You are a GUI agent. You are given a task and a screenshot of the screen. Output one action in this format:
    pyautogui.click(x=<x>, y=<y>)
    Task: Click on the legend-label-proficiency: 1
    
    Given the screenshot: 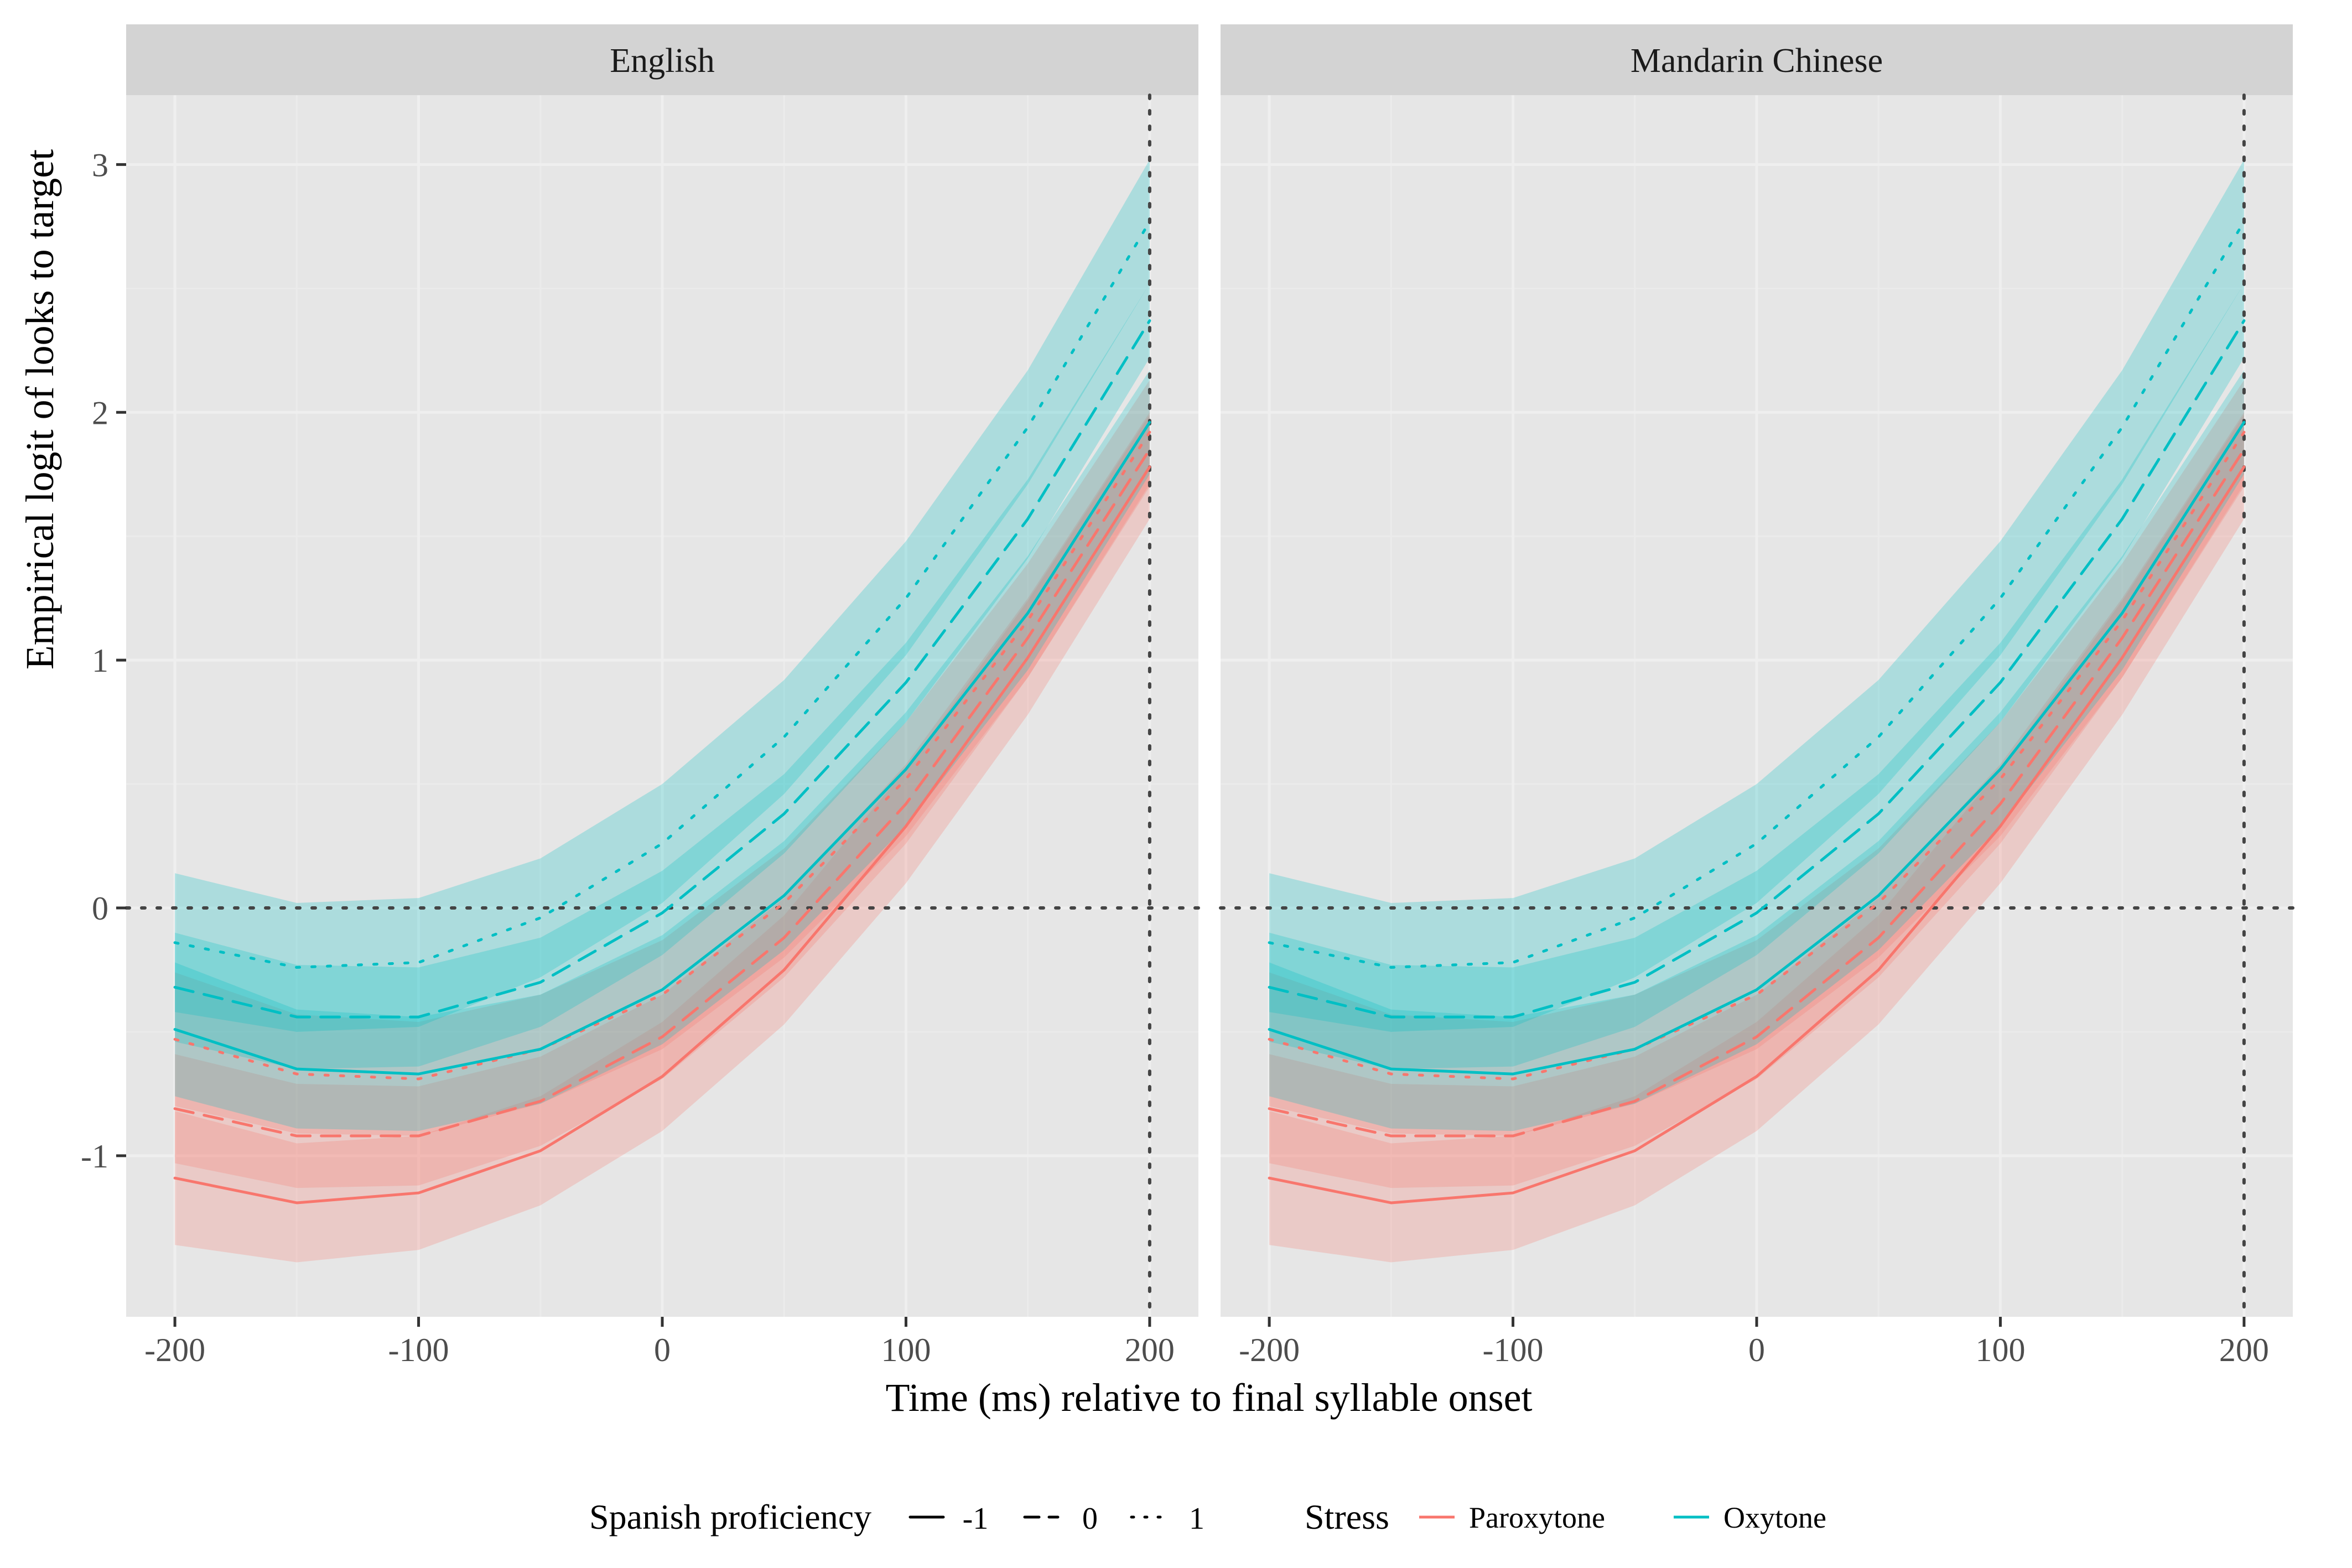 What is the action you would take?
    pyautogui.click(x=1197, y=1519)
    